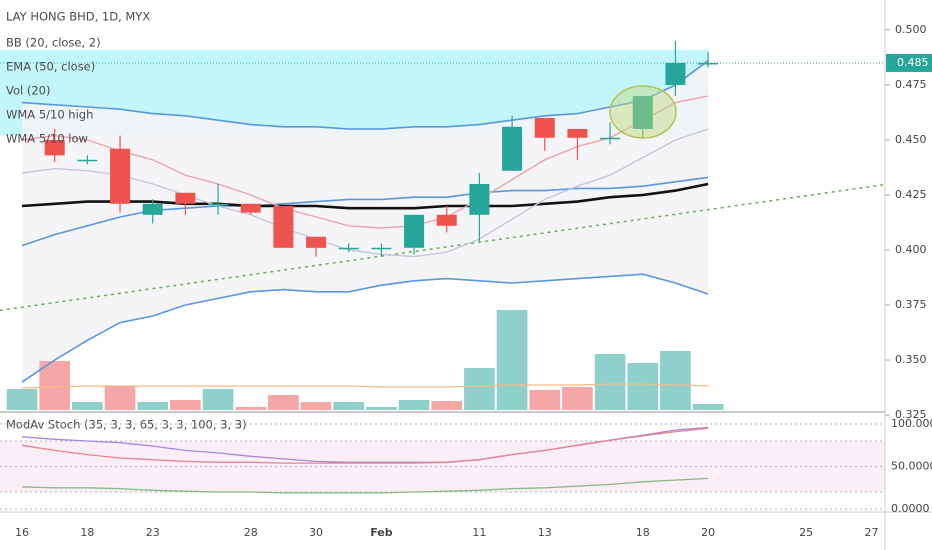  Describe the element at coordinates (53, 43) in the screenshot. I see `indicator-label: BB (20, close, 2)` at that location.